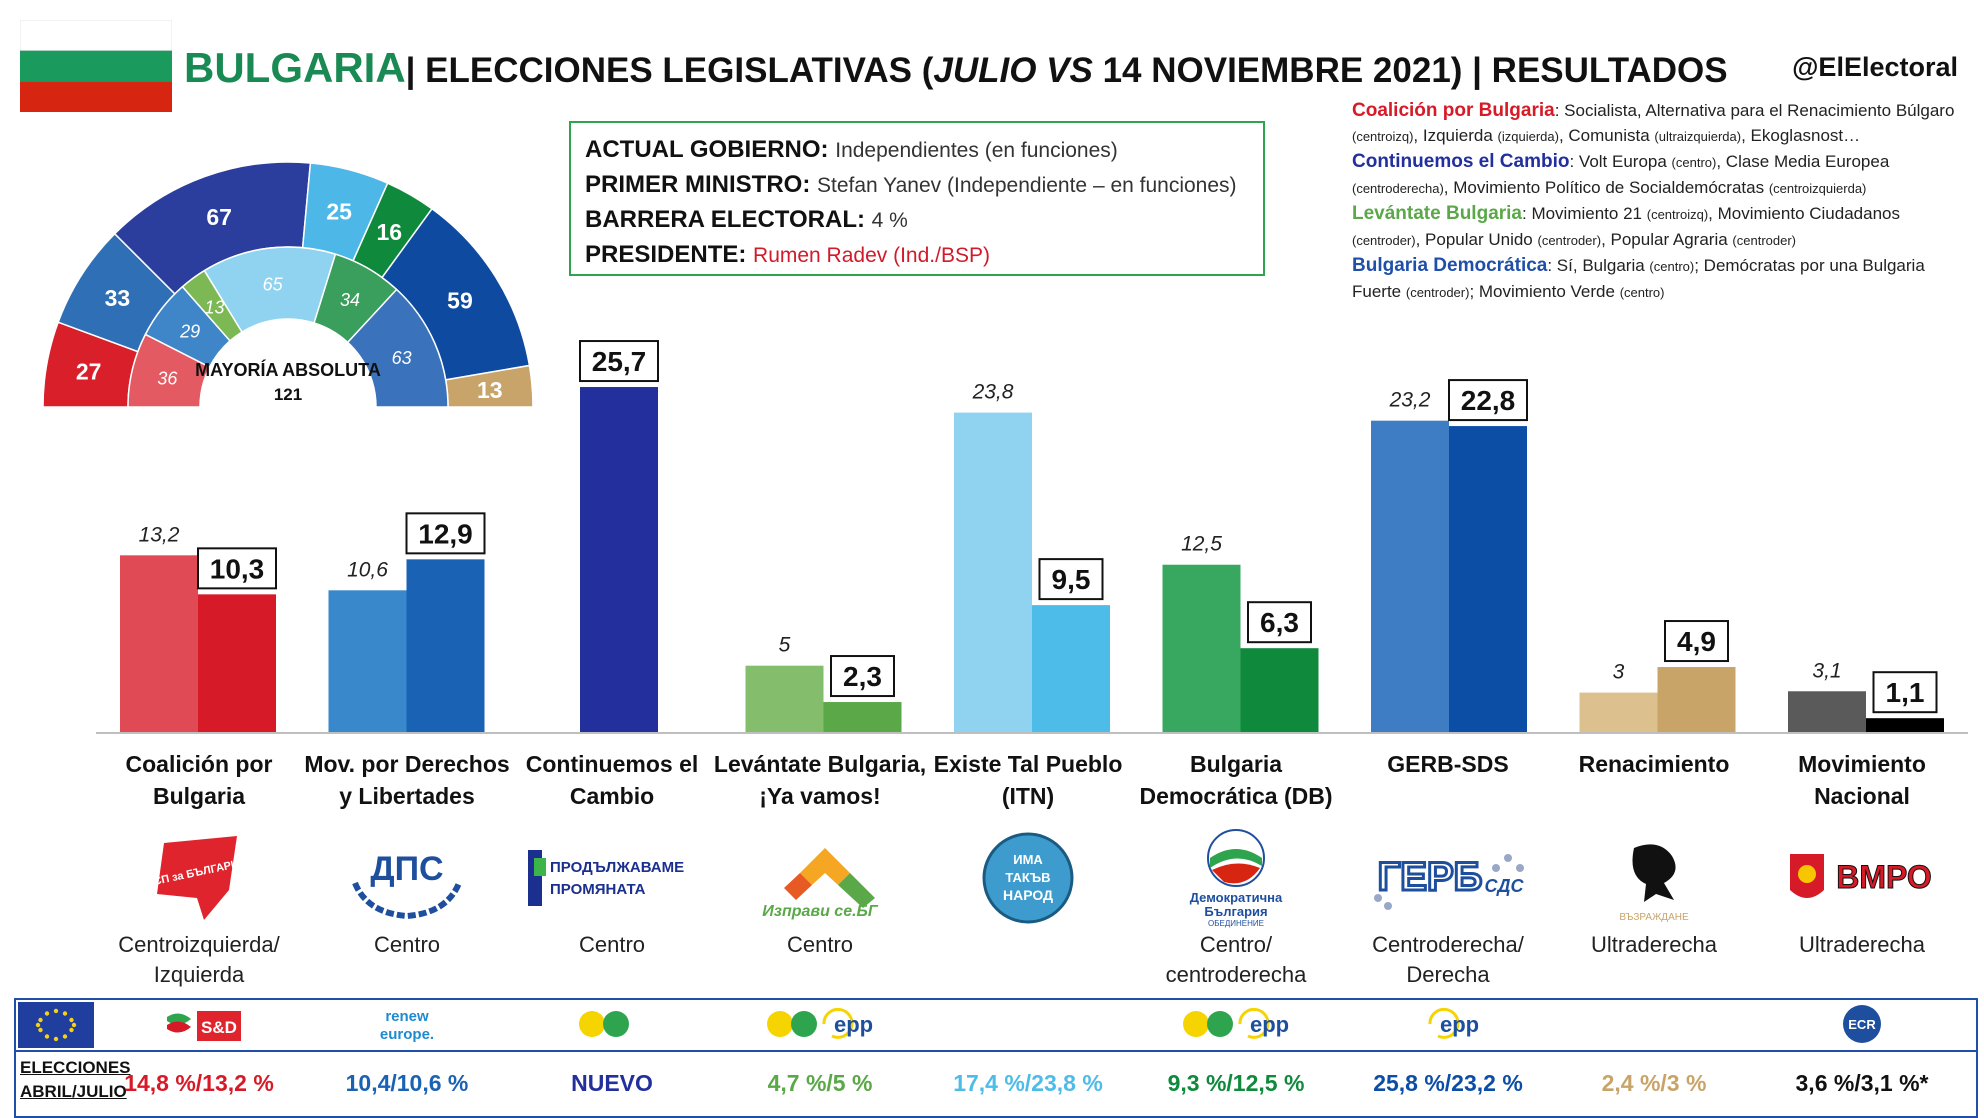 The height and width of the screenshot is (1118, 1984). What do you see at coordinates (199, 1083) in the screenshot?
I see `previous-result: 14,8 %/13,2 %` at bounding box center [199, 1083].